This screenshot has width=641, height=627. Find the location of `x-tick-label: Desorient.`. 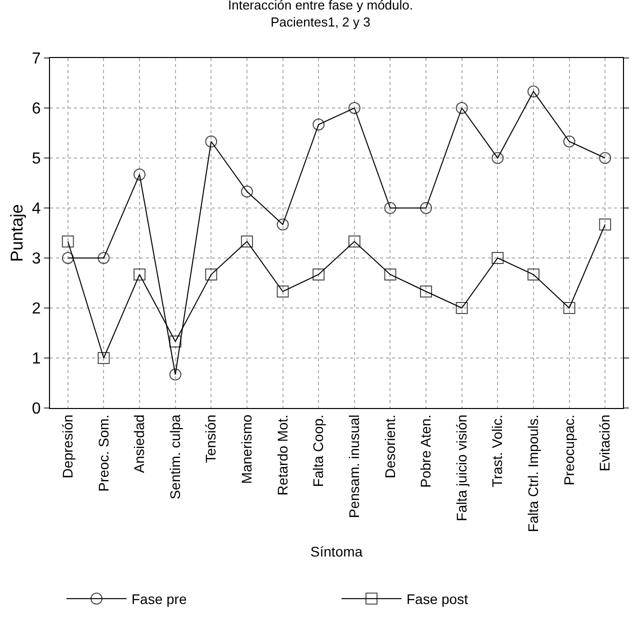

x-tick-label: Desorient. is located at coordinates (390, 446).